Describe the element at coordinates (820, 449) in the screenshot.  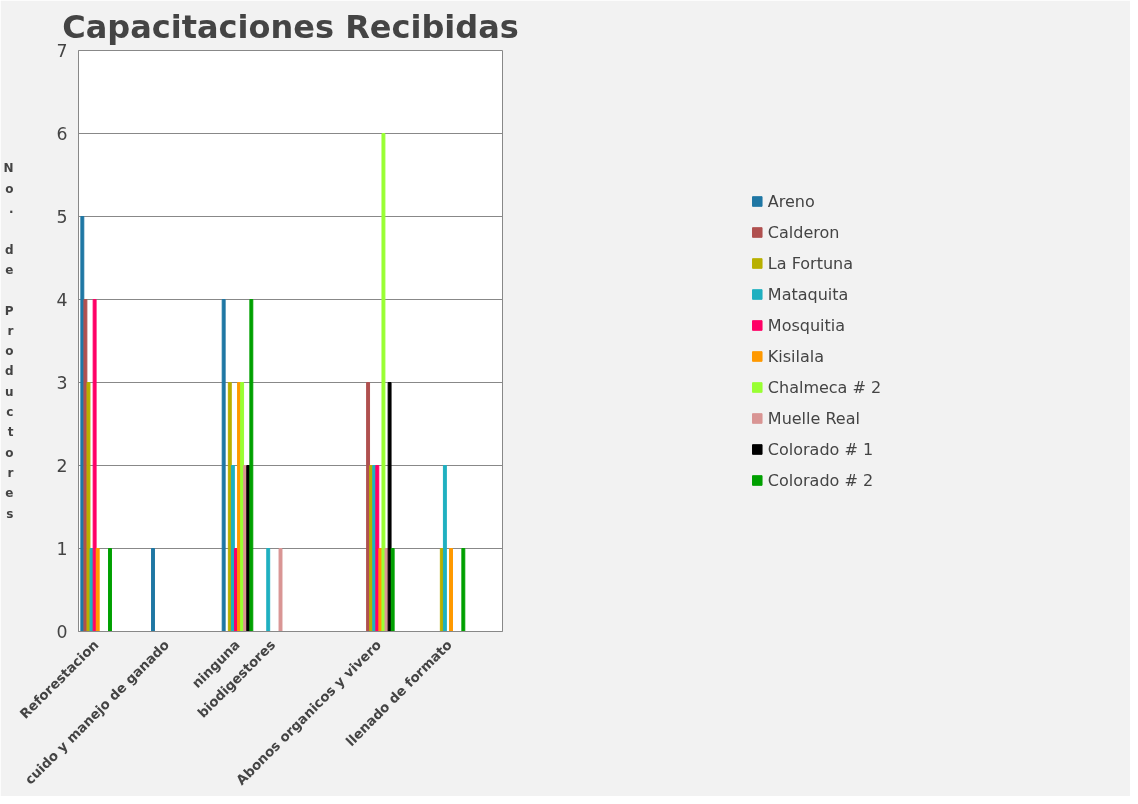
I see `legend-label: Colorado # 1` at that location.